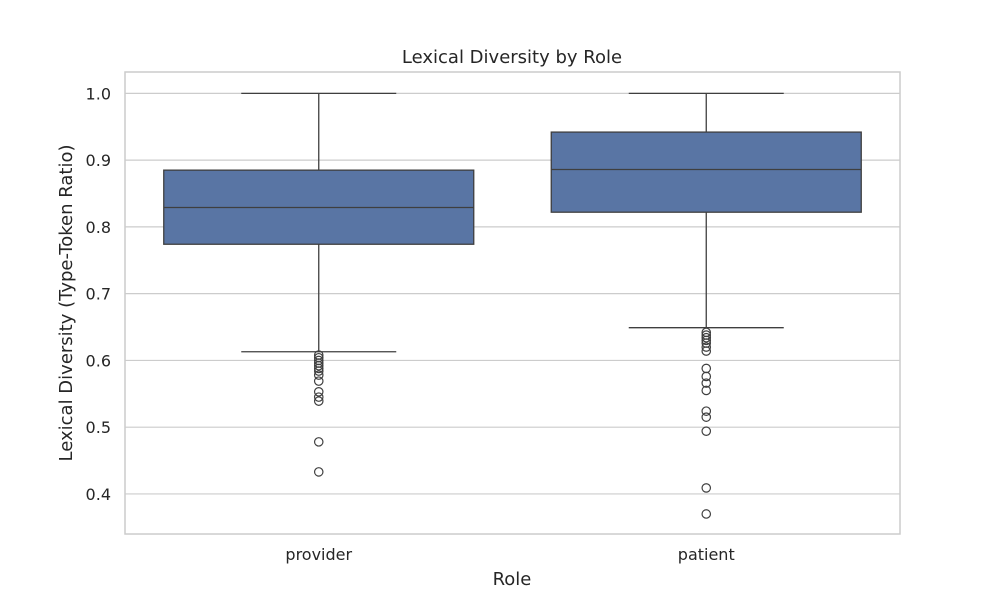 The width and height of the screenshot is (1000, 600). Describe the element at coordinates (512, 57) in the screenshot. I see `chart-title: Lexical Diversity by Role` at that location.